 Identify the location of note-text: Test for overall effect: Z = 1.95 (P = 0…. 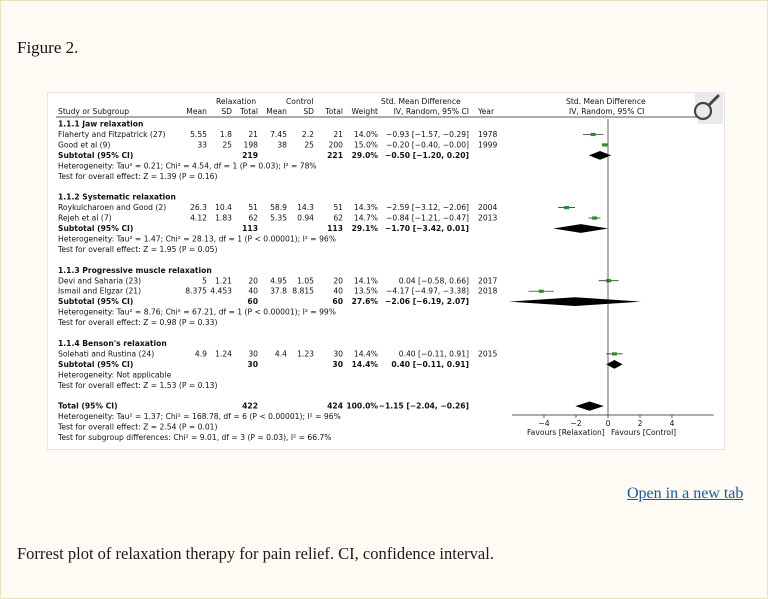
(137, 249).